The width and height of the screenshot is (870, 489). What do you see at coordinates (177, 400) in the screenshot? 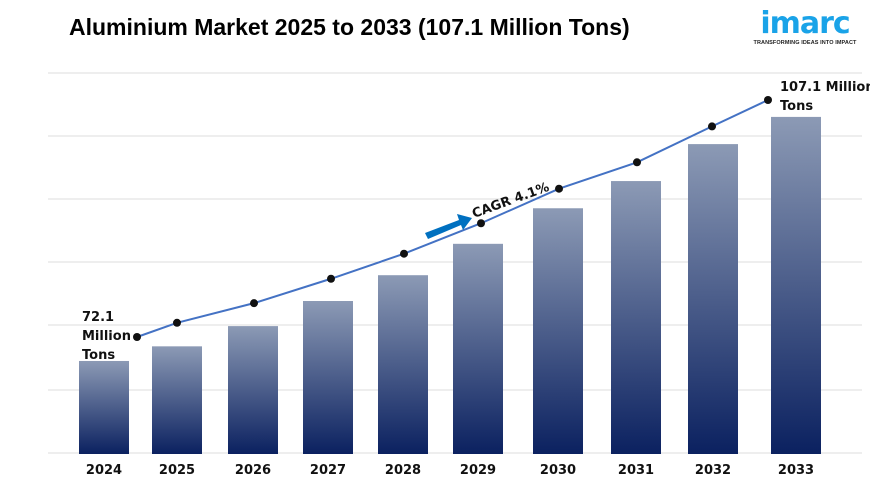
I see `bar-2025` at bounding box center [177, 400].